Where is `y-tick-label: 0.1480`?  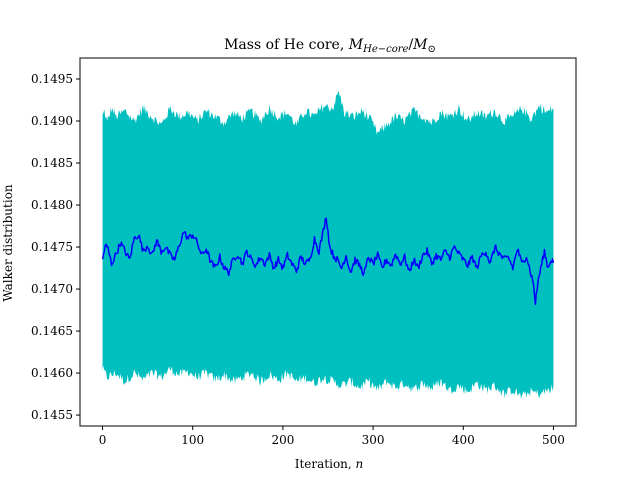
y-tick-label: 0.1480 is located at coordinates (52, 205).